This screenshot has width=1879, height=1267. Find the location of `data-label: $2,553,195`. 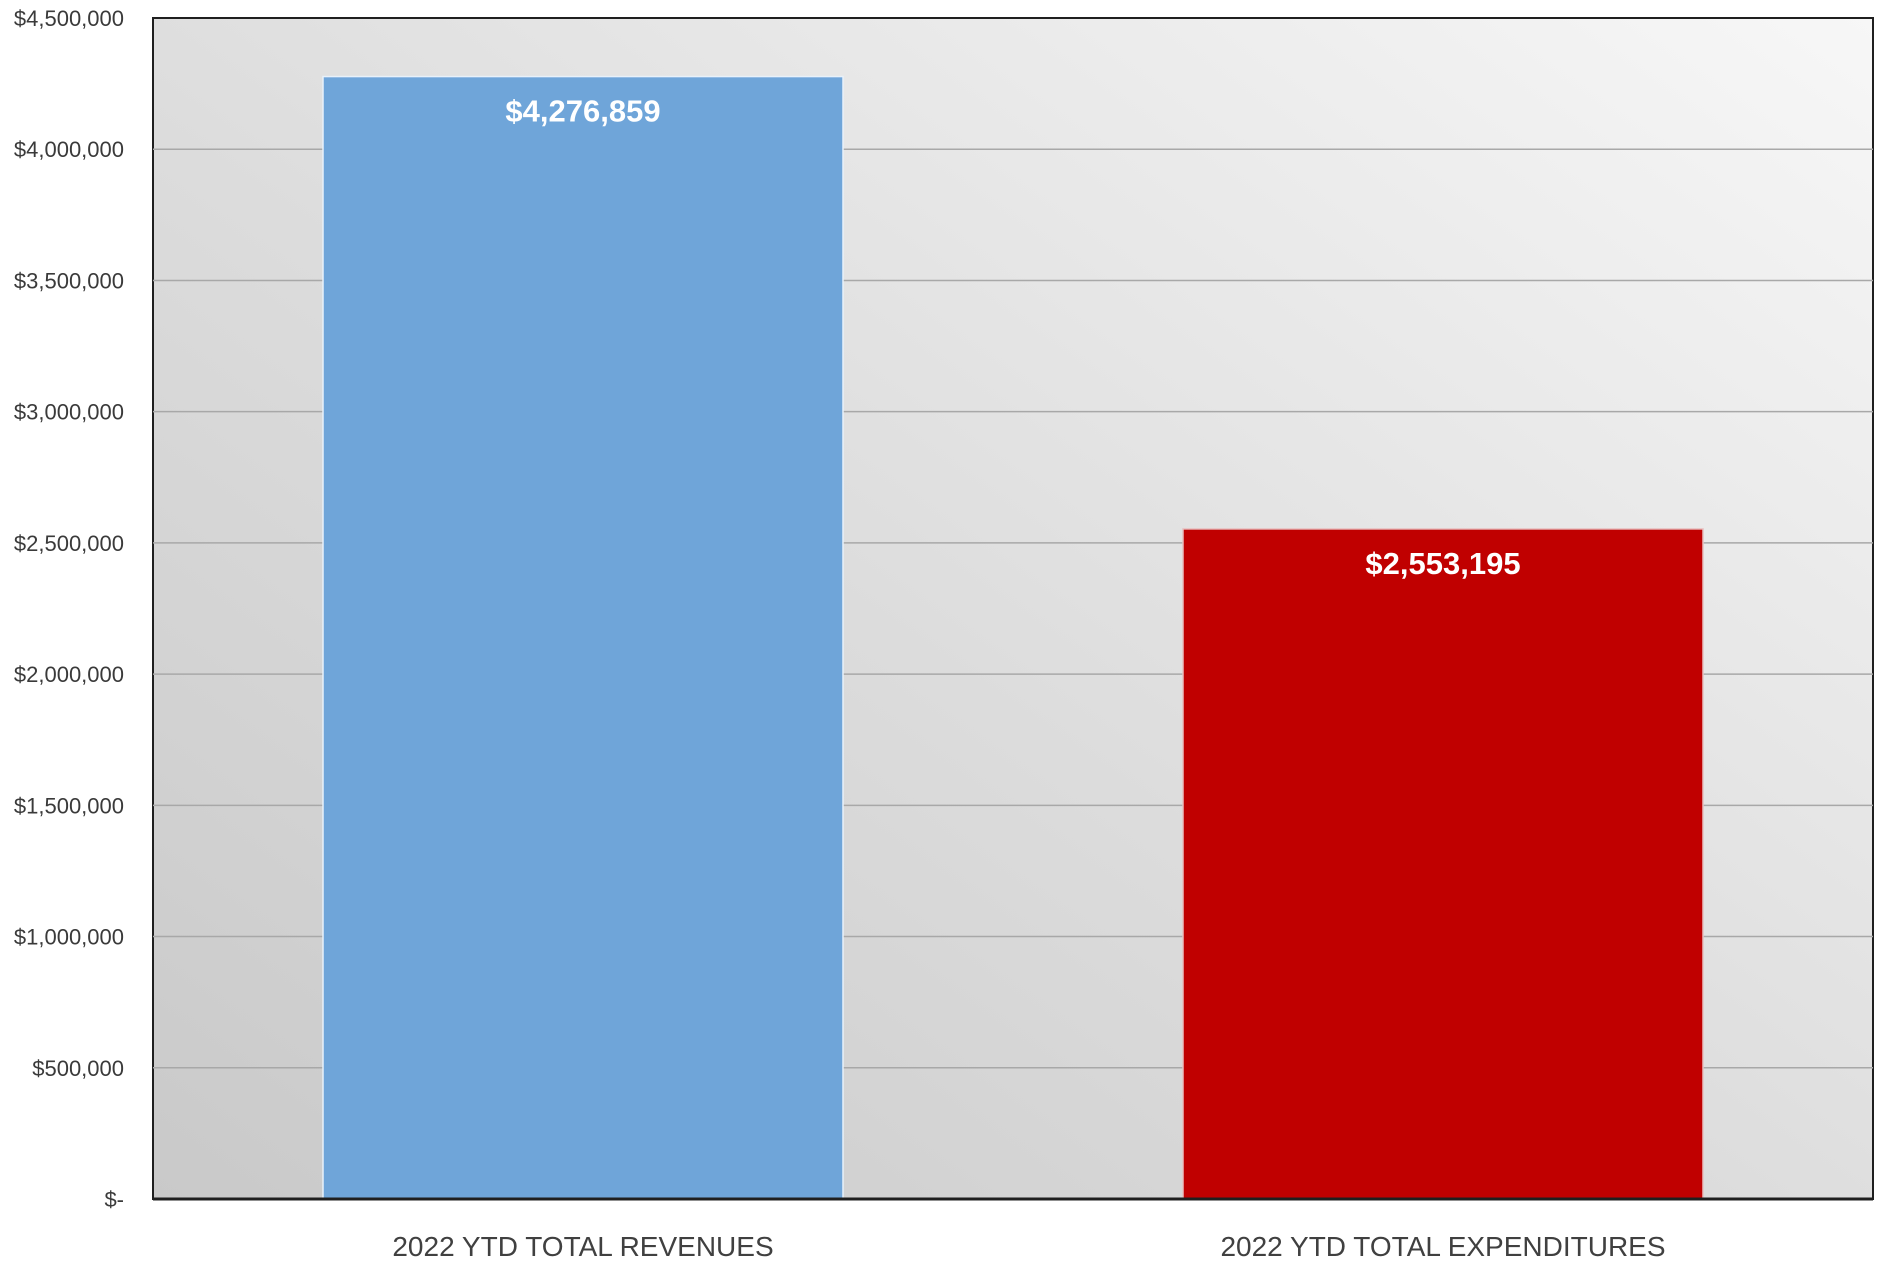

data-label: $2,553,195 is located at coordinates (1442, 563).